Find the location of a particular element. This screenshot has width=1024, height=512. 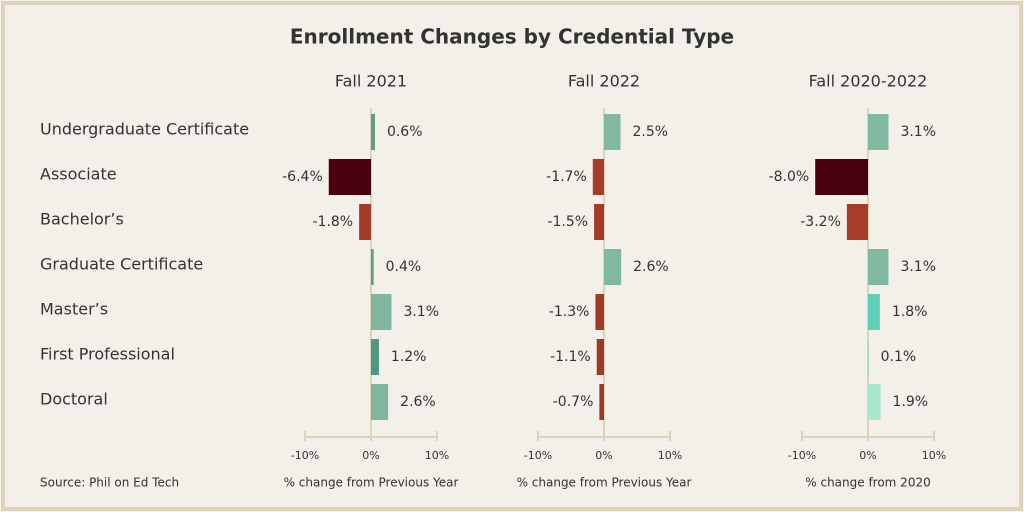

value-label: 0.4% is located at coordinates (404, 267).